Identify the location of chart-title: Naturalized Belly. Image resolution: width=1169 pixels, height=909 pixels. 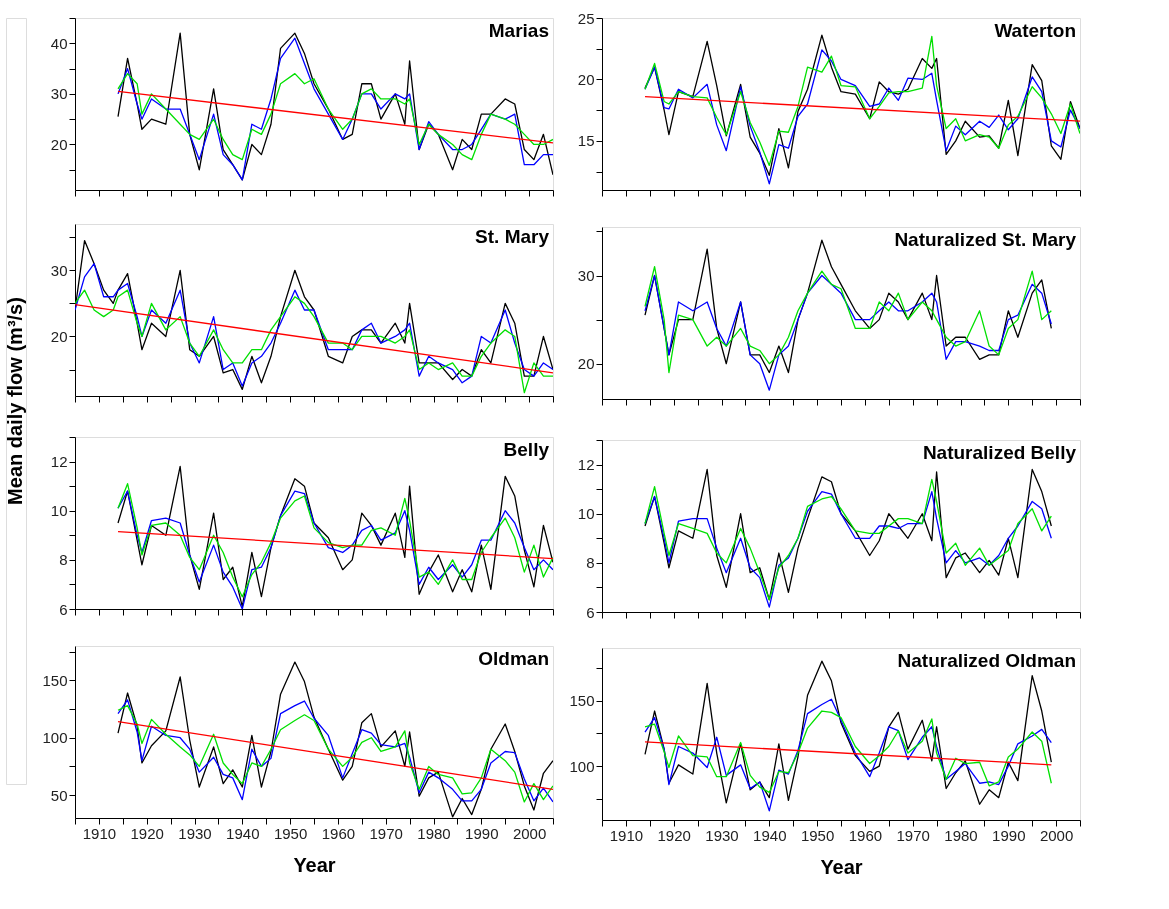
(999, 452).